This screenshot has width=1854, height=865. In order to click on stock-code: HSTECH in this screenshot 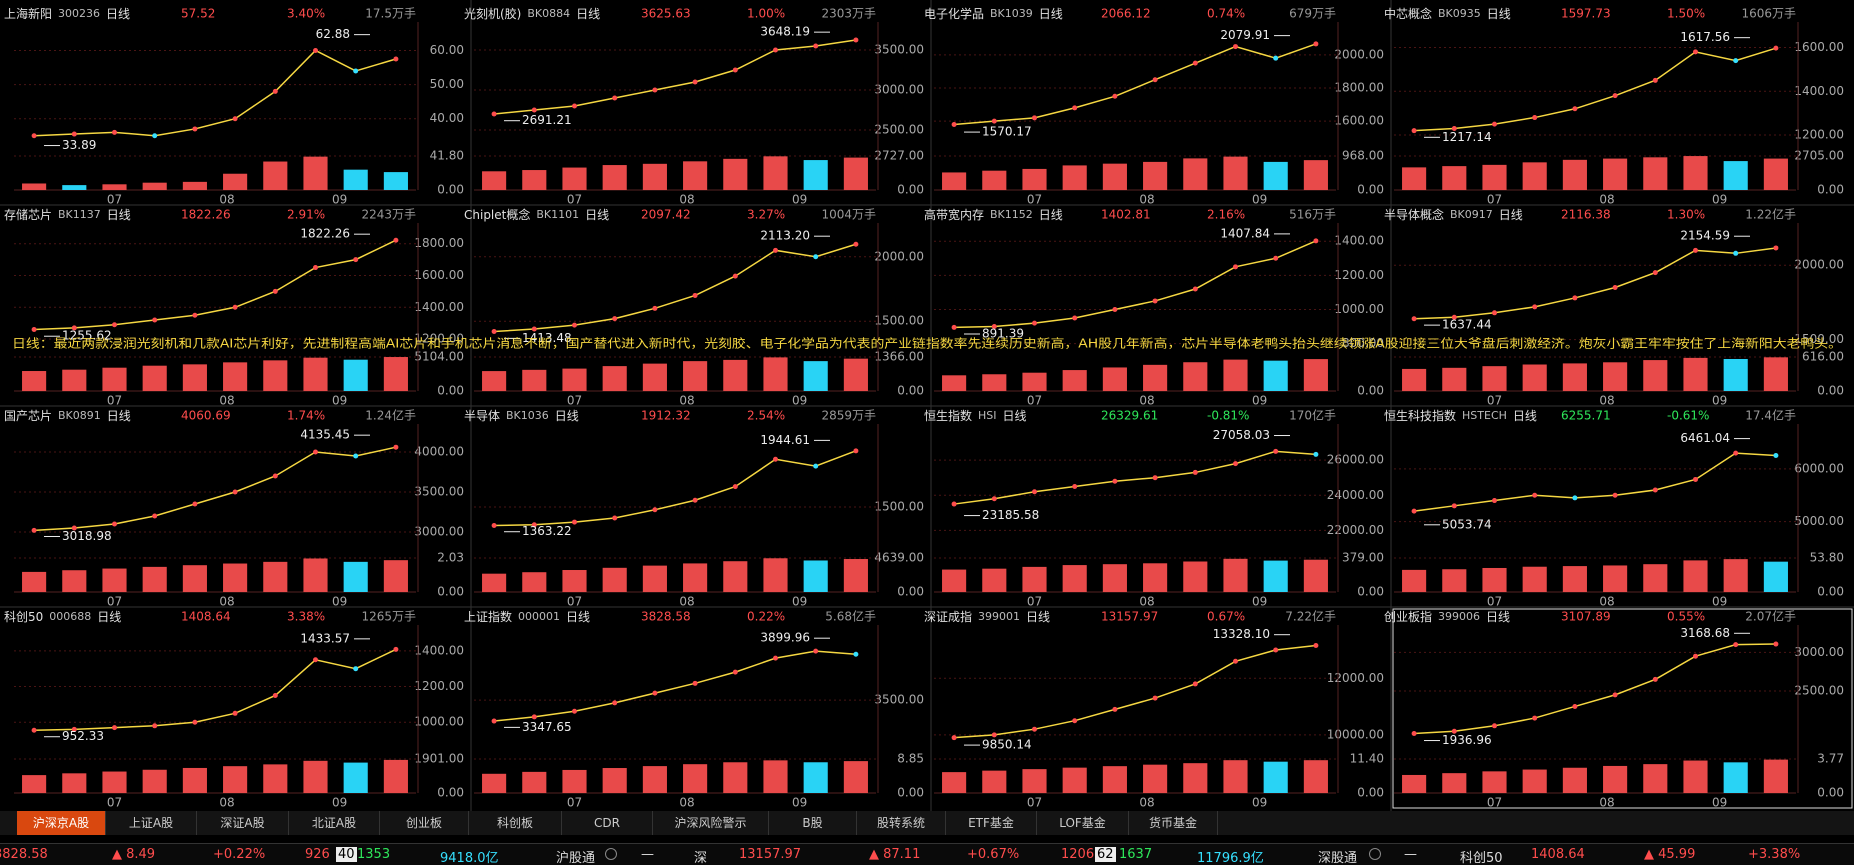, I will do `click(1484, 415)`.